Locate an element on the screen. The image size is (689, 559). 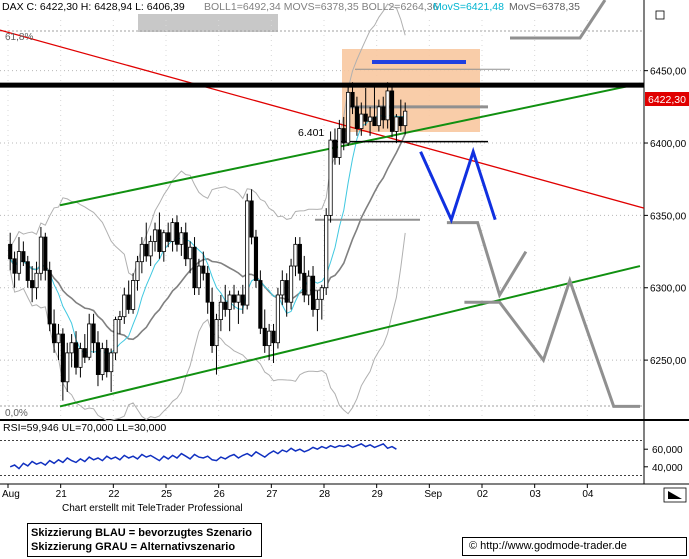
x-tick-label: Sep is located at coordinates (433, 494).